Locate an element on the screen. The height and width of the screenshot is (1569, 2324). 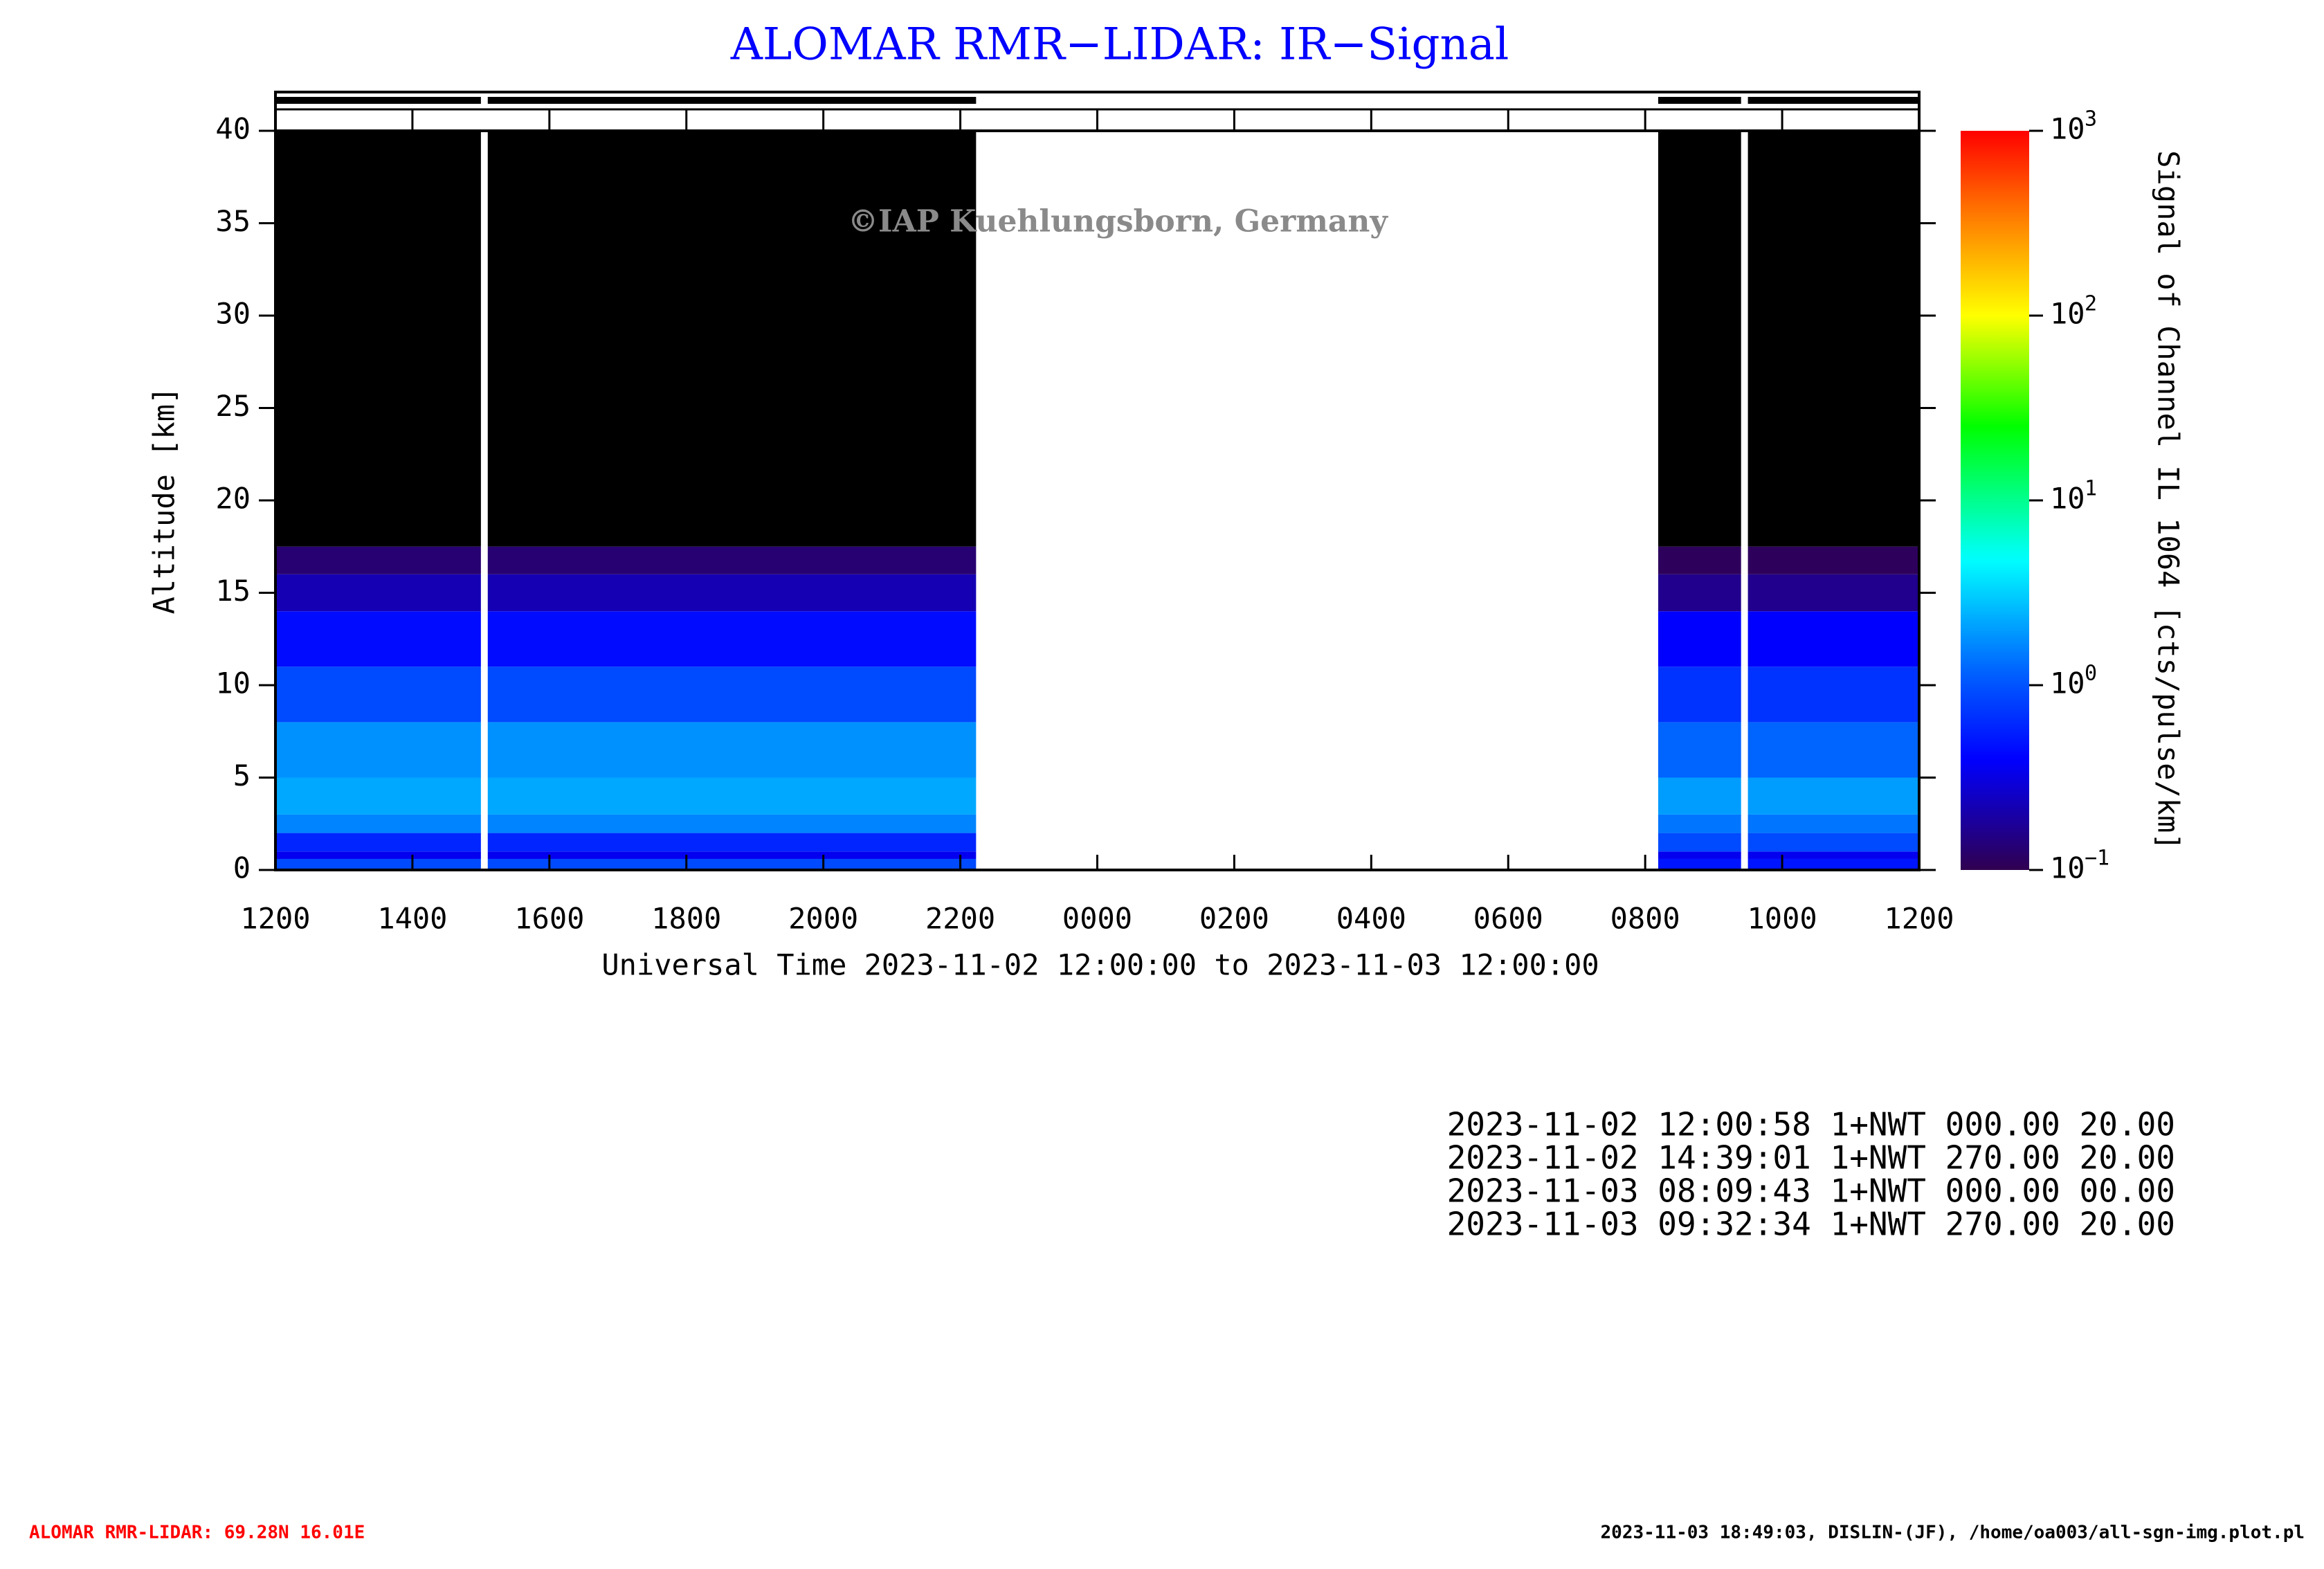
y-tick-label: 0 is located at coordinates (242, 868).